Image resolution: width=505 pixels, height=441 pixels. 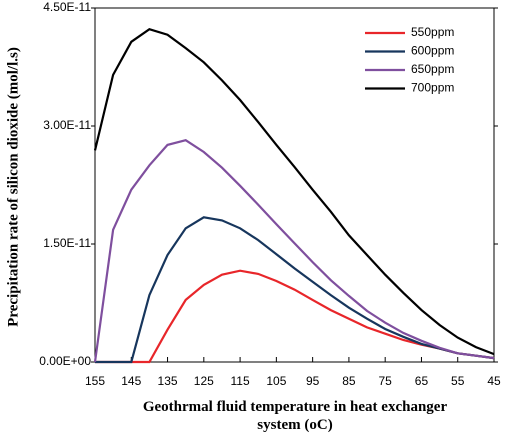 What do you see at coordinates (67, 7) in the screenshot?
I see `y-tick-label: 4.50E-11` at bounding box center [67, 7].